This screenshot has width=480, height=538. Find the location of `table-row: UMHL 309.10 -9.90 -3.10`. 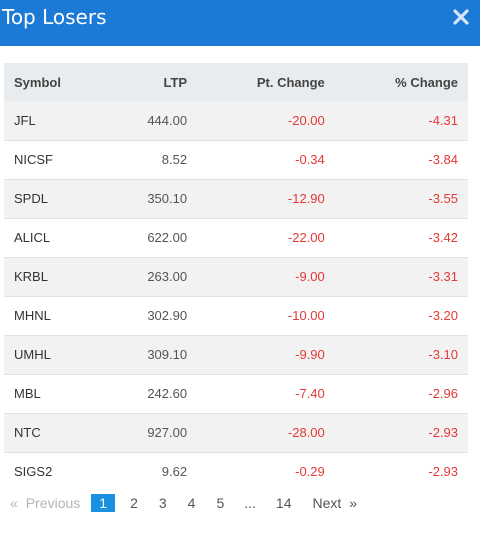

table-row: UMHL 309.10 -9.90 -3.10 is located at coordinates (236, 354).